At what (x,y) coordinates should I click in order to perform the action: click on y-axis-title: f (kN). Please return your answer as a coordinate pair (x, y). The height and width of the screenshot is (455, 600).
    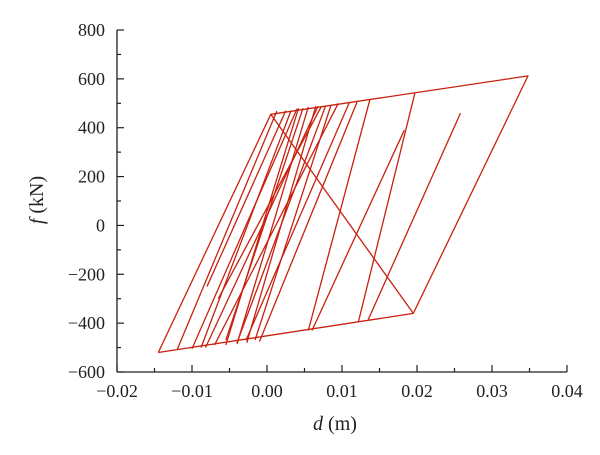
    Looking at the image, I should click on (37, 200).